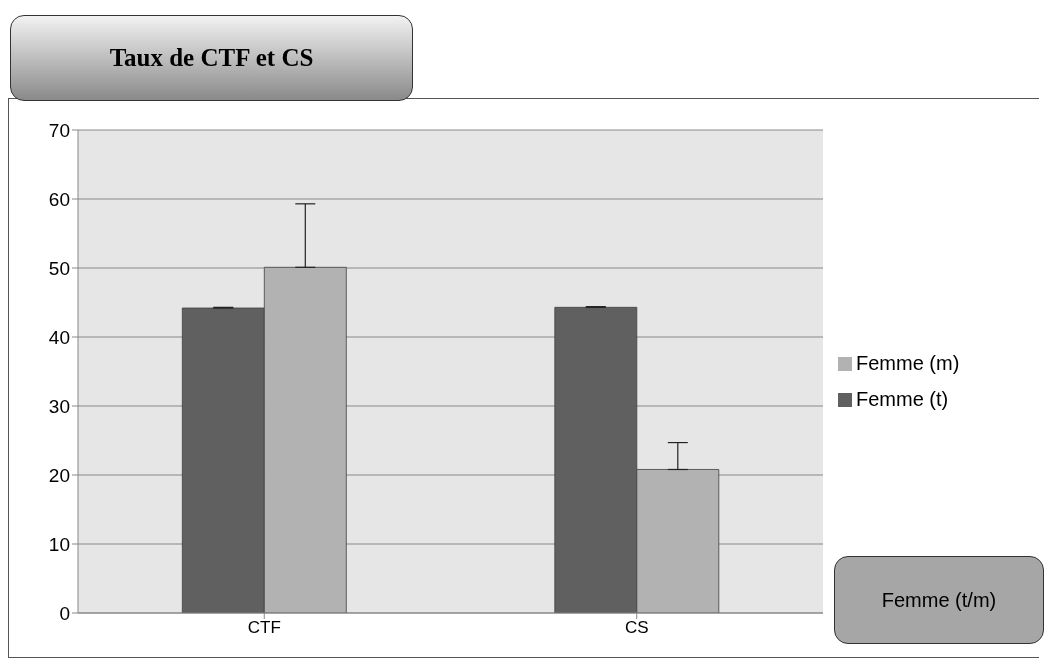  What do you see at coordinates (59, 337) in the screenshot?
I see `y-tick-label: 40` at bounding box center [59, 337].